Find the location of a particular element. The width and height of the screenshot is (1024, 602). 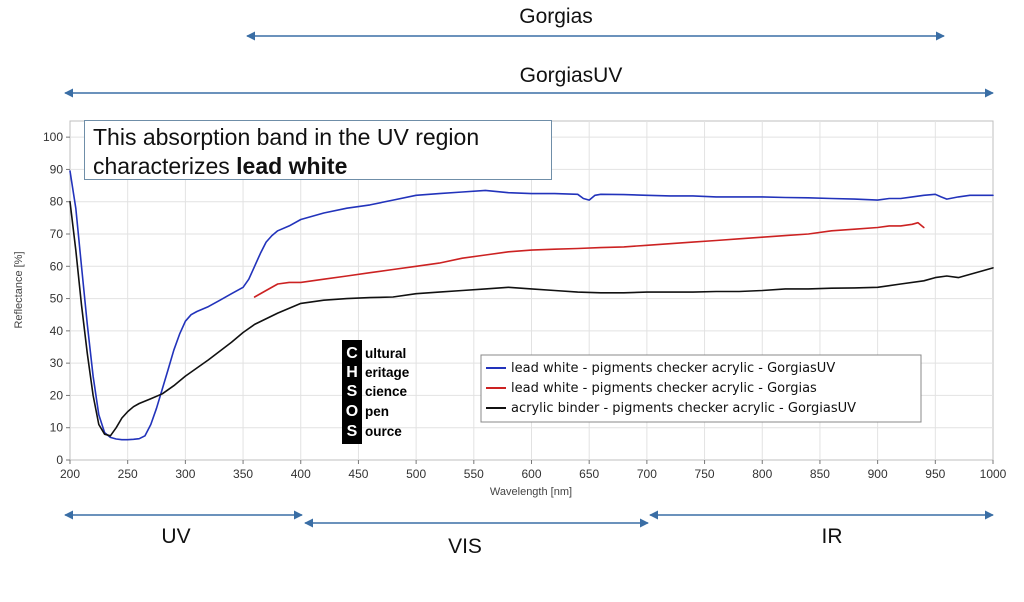

x-tick-label: 650 is located at coordinates (589, 474).